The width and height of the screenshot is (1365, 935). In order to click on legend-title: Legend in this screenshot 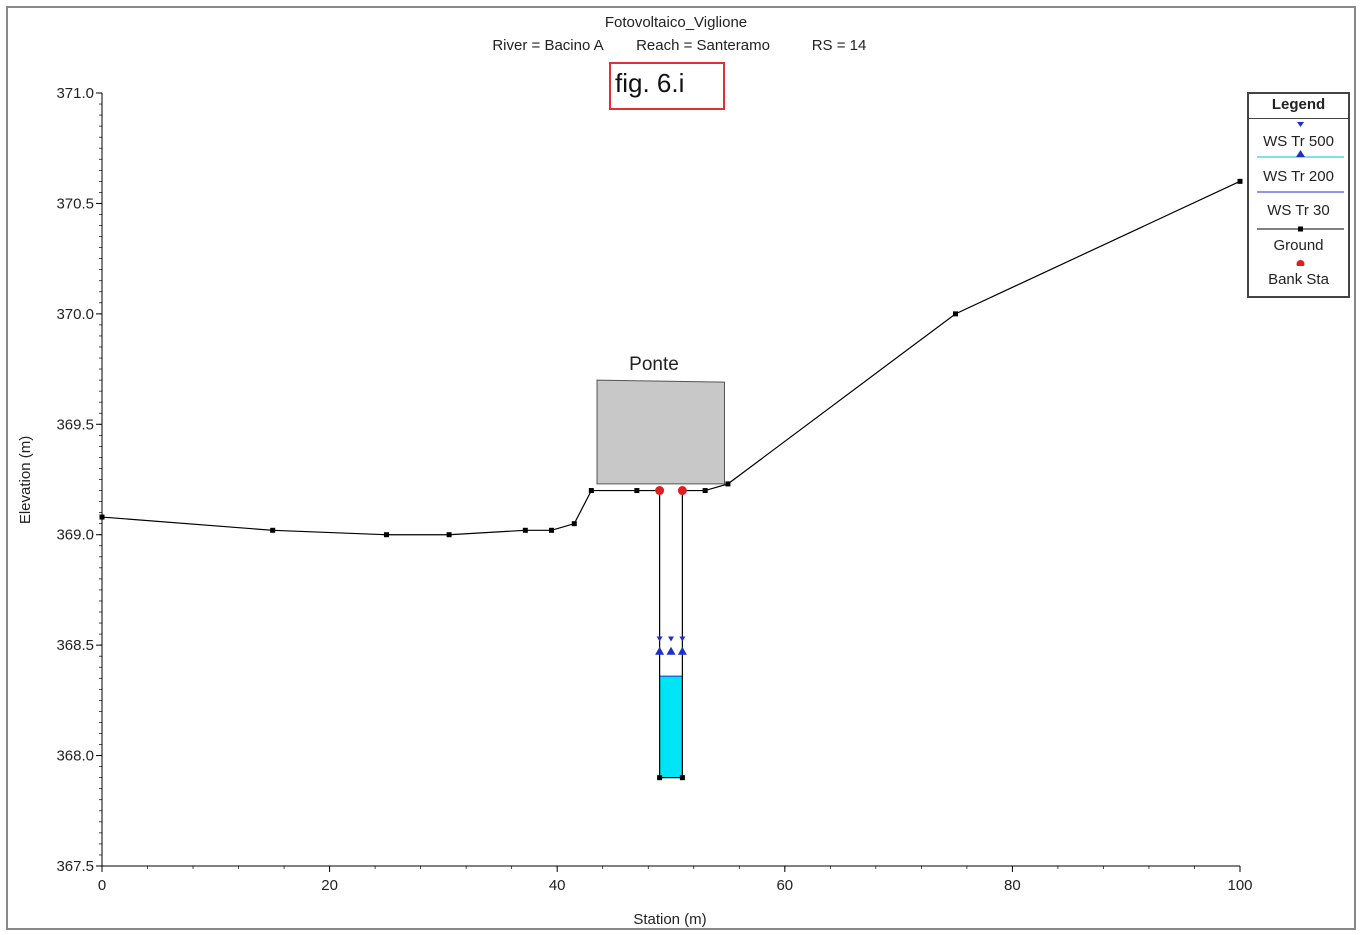, I will do `click(1298, 106)`.